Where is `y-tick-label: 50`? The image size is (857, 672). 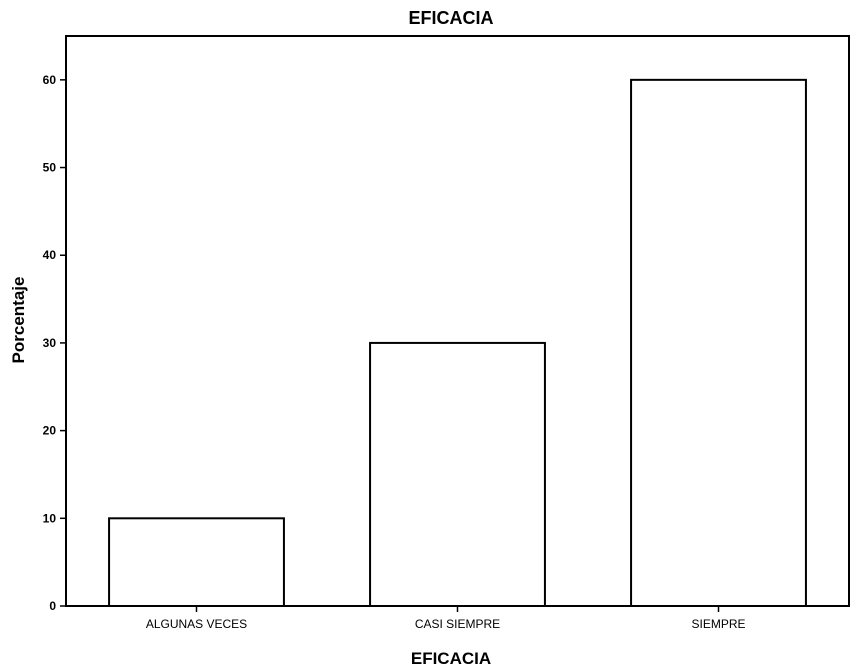
y-tick-label: 50 is located at coordinates (50, 168).